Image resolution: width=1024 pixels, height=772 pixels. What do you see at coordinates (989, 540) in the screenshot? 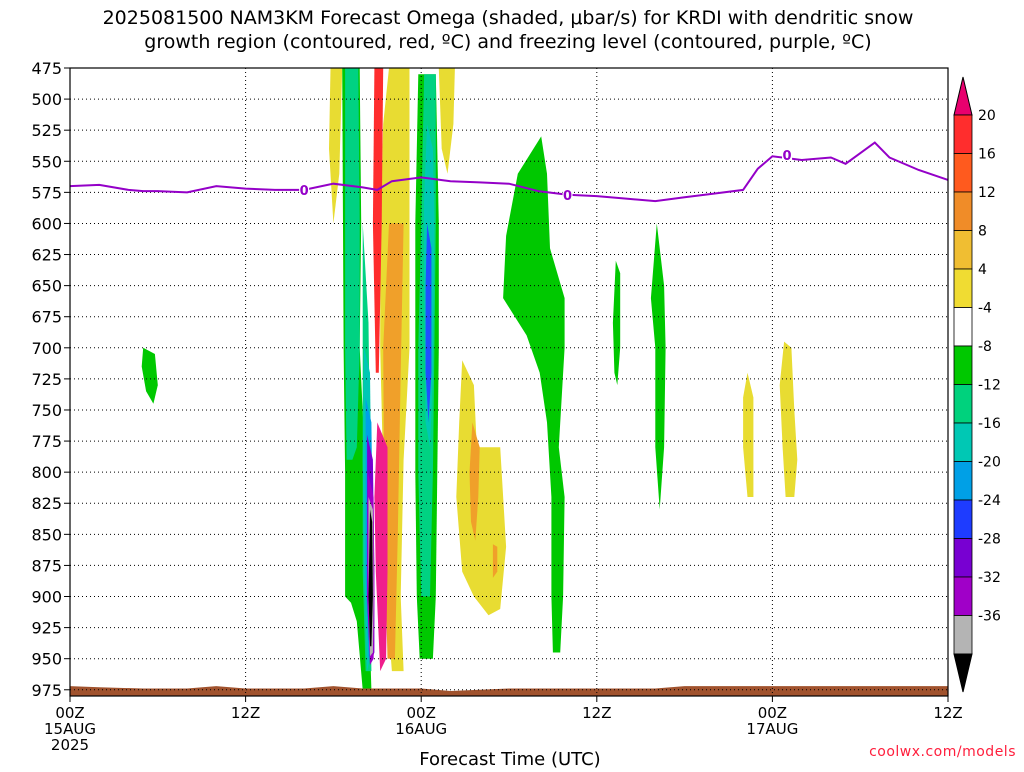
I see `colorbar-tick-label: -28` at bounding box center [989, 540].